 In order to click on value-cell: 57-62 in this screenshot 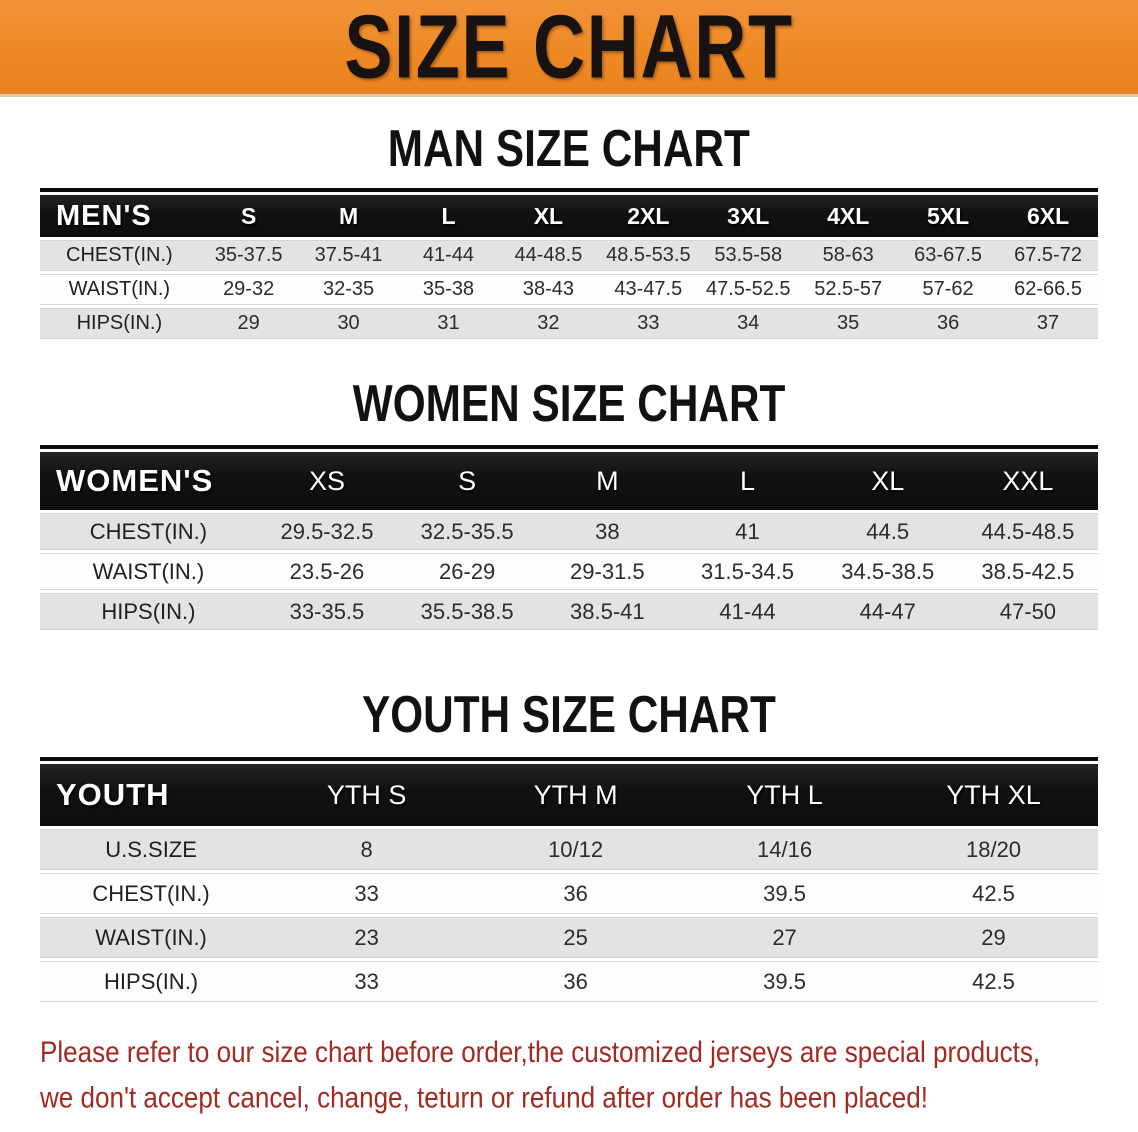, I will do `click(948, 289)`.